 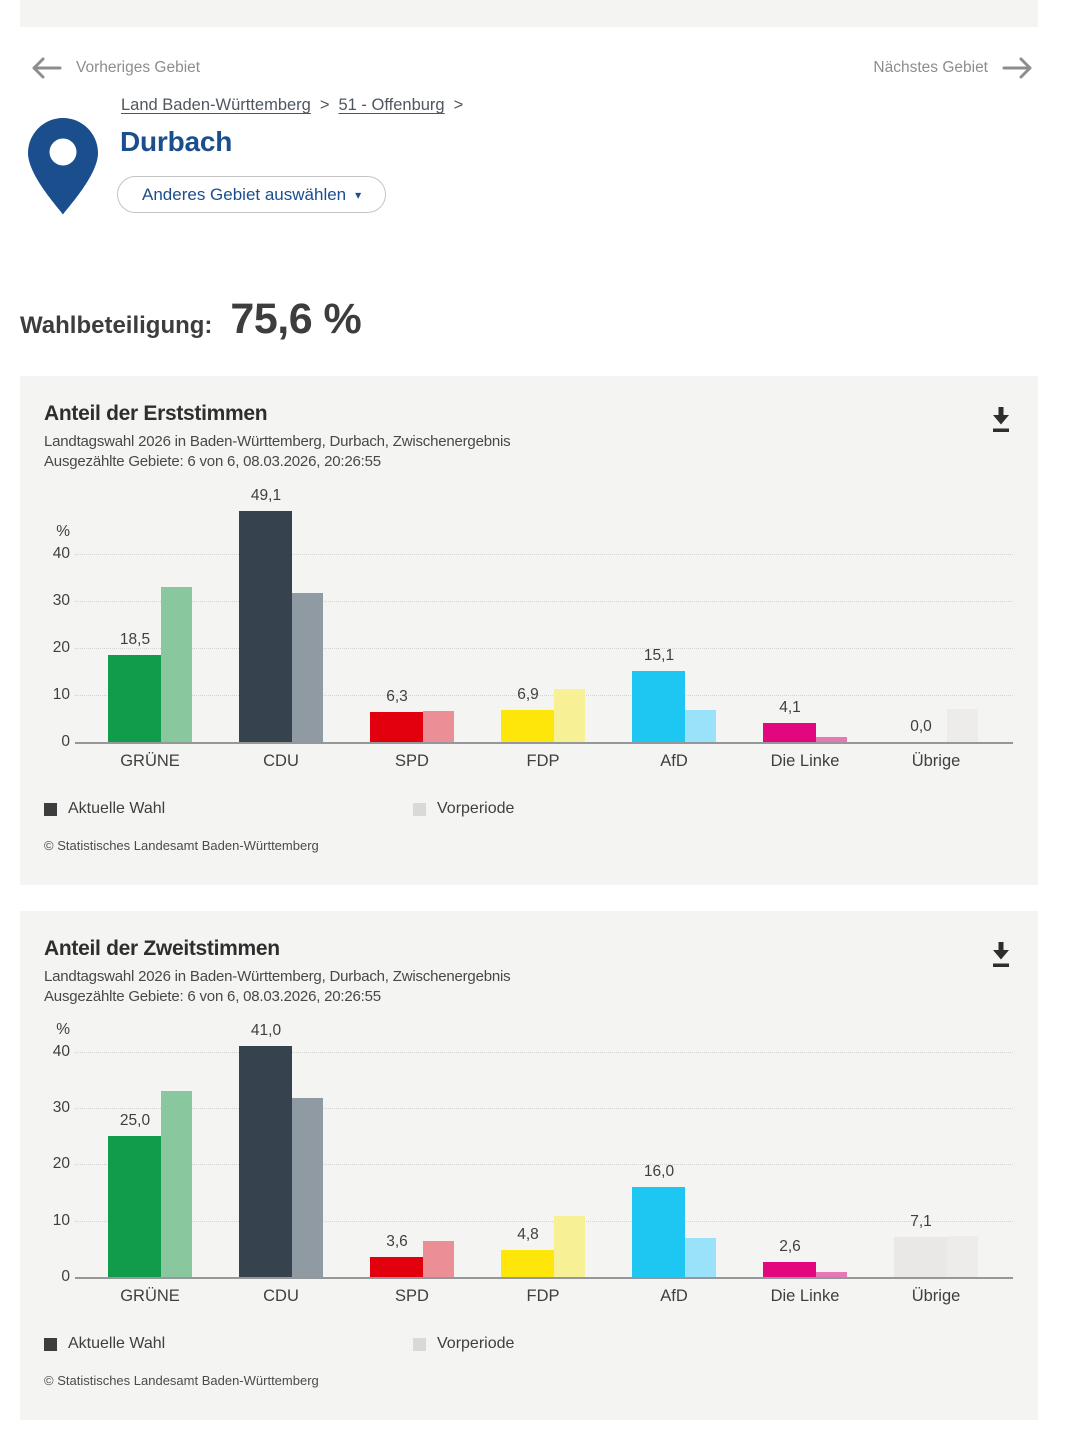 What do you see at coordinates (674, 1296) in the screenshot?
I see `category-label: AfD` at bounding box center [674, 1296].